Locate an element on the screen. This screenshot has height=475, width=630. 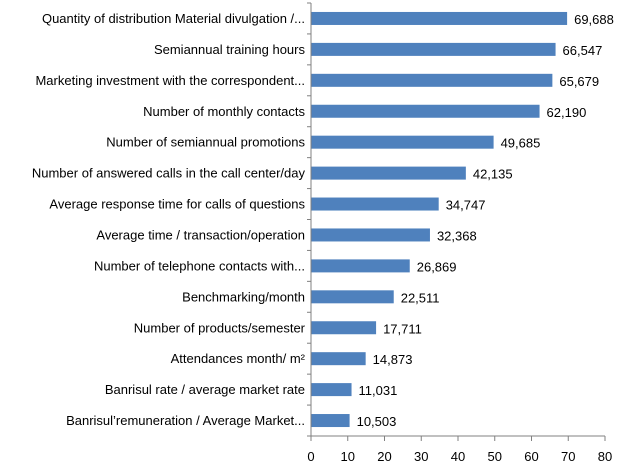
category-label: Semiannual training hours is located at coordinates (230, 49).